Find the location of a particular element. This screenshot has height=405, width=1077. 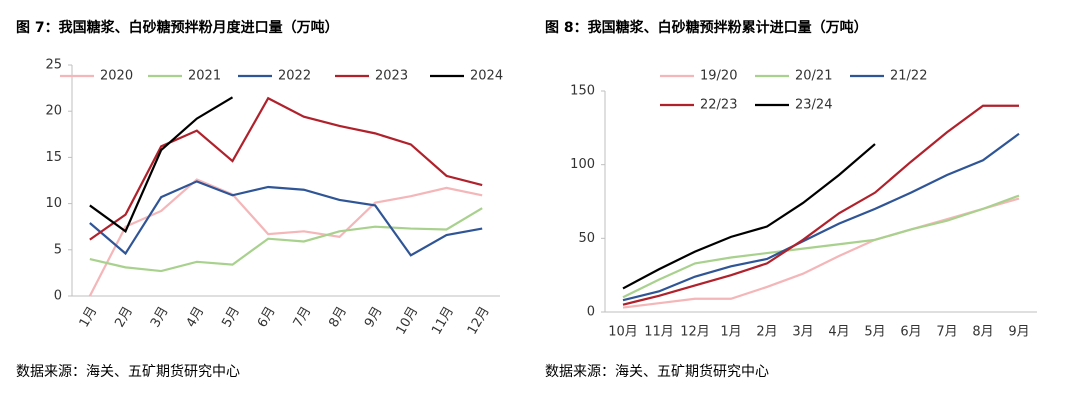

legend-label: 23/24 is located at coordinates (813, 105).